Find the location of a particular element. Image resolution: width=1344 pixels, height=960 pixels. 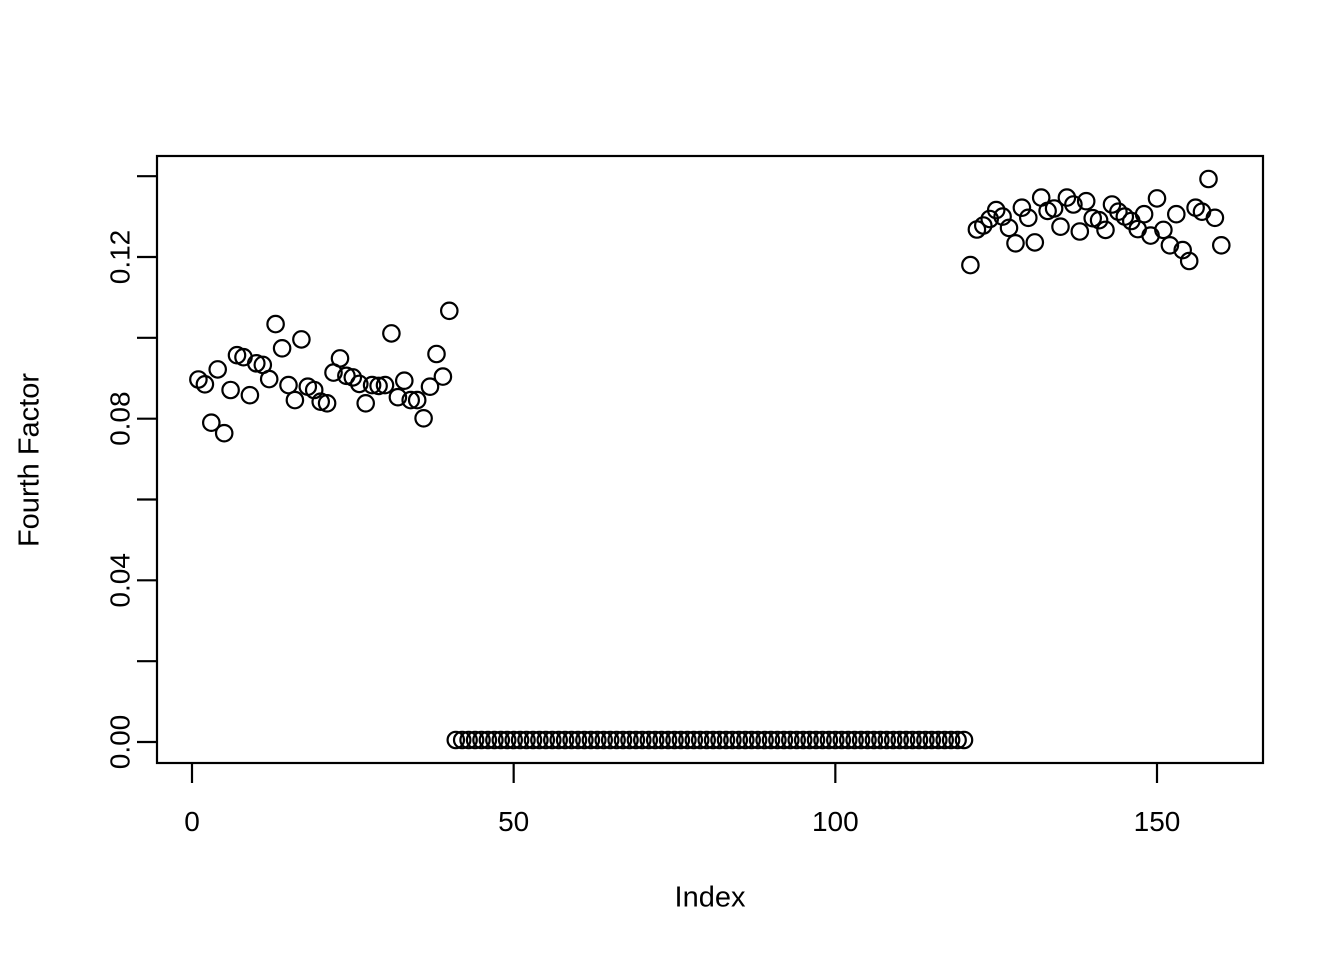

x-axis-title: Index is located at coordinates (710, 897).